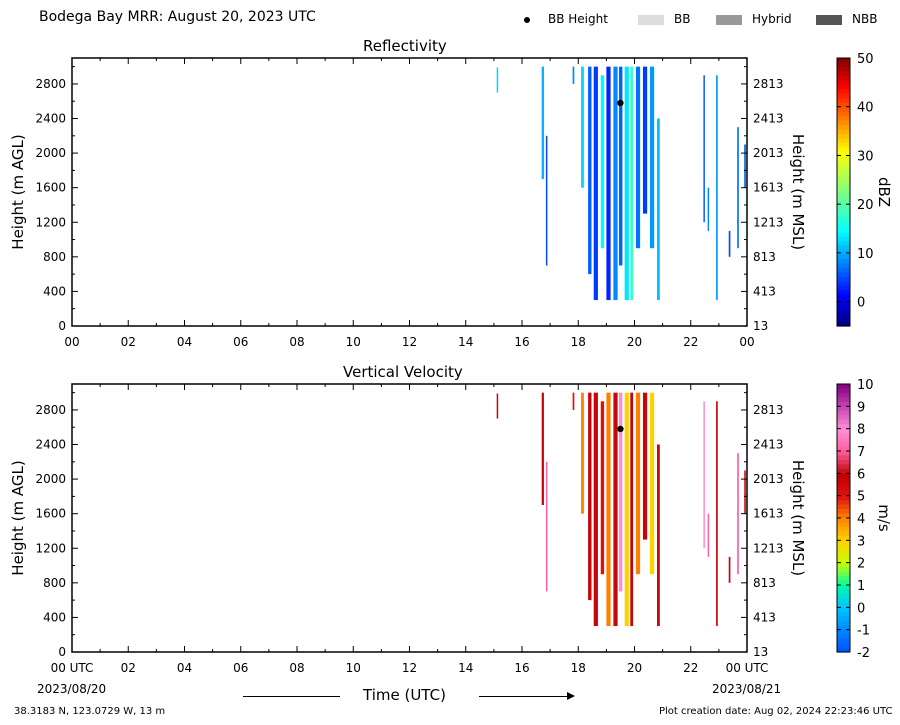 Image resolution: width=900 pixels, height=725 pixels. What do you see at coordinates (884, 192) in the screenshot?
I see `reflectivity-colorbar-label: dBZ` at bounding box center [884, 192].